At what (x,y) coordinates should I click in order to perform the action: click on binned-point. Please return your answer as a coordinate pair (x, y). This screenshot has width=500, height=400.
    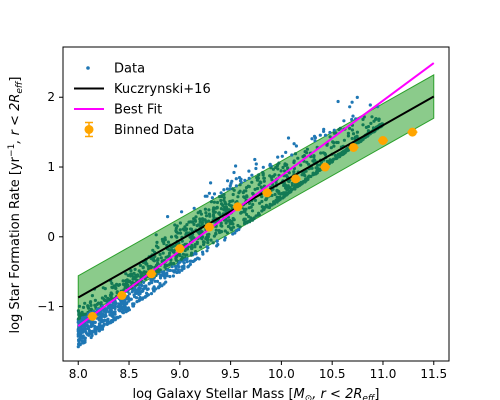
    Looking at the image, I should click on (325, 167).